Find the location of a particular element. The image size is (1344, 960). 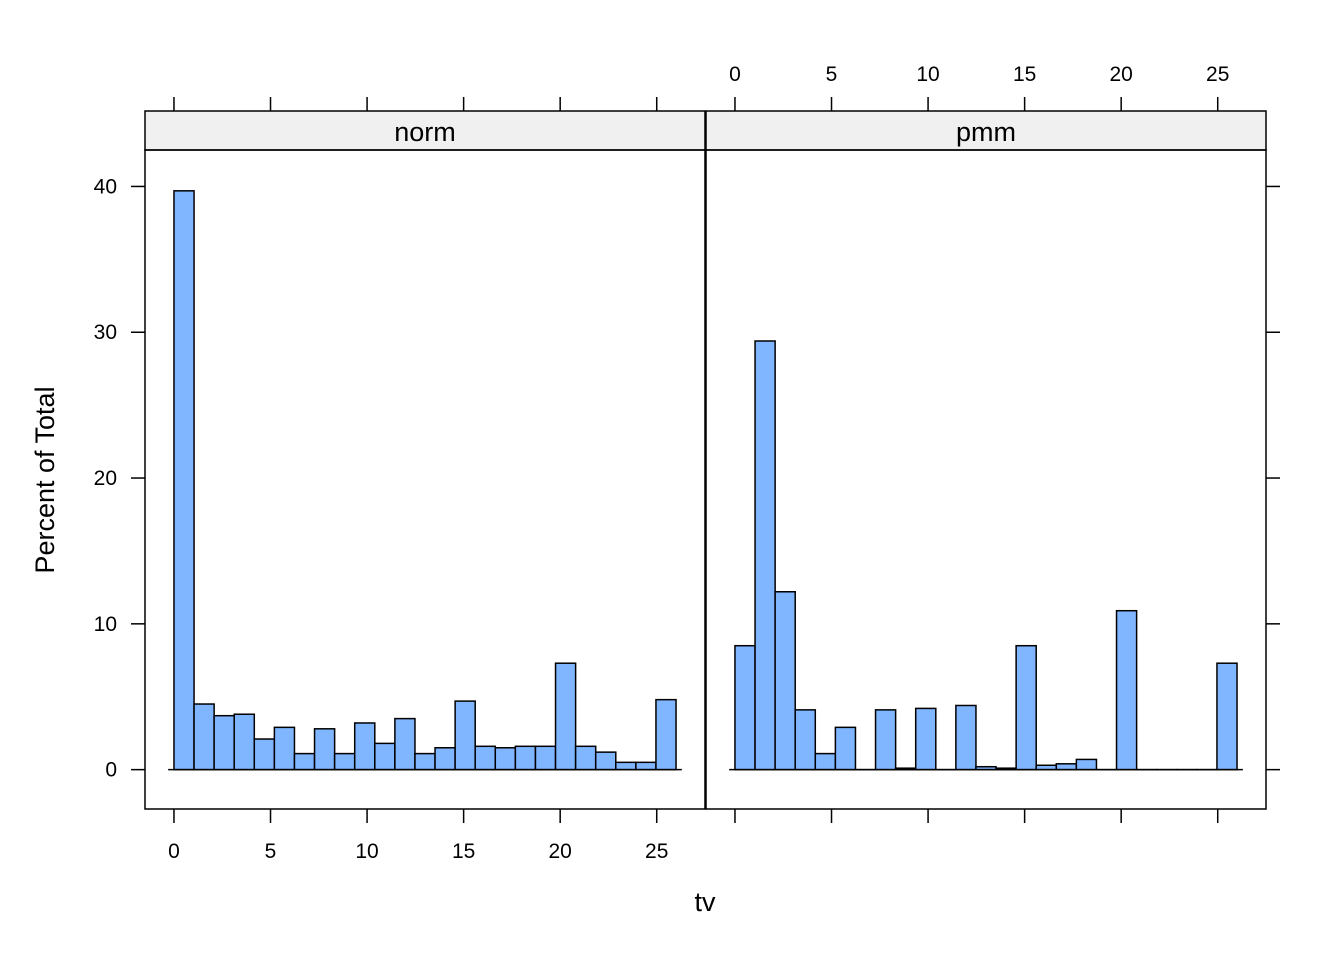

y-tick-label: 40 is located at coordinates (105, 186).